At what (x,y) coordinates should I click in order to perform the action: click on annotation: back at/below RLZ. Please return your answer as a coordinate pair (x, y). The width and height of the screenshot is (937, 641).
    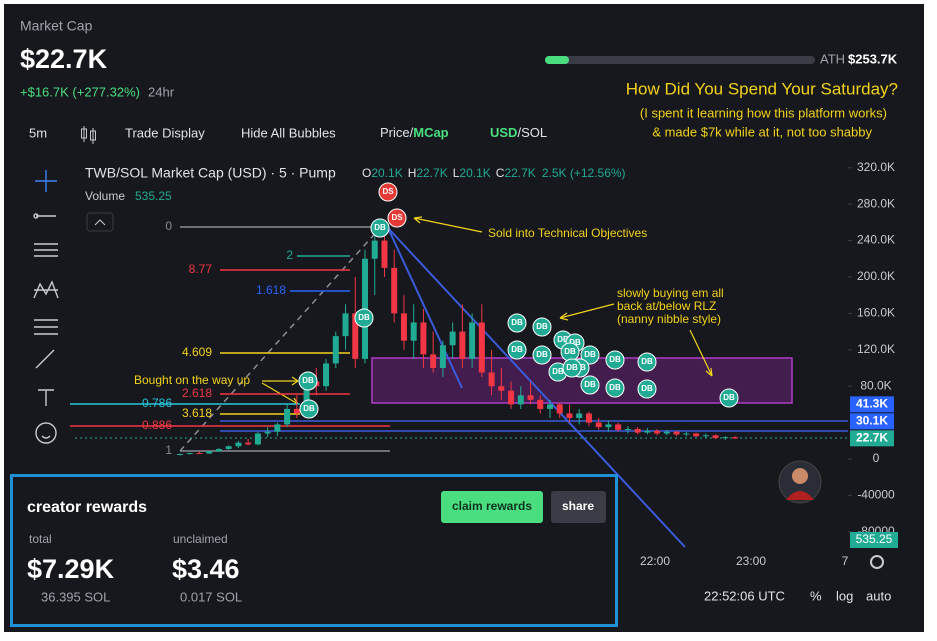
    Looking at the image, I should click on (666, 306).